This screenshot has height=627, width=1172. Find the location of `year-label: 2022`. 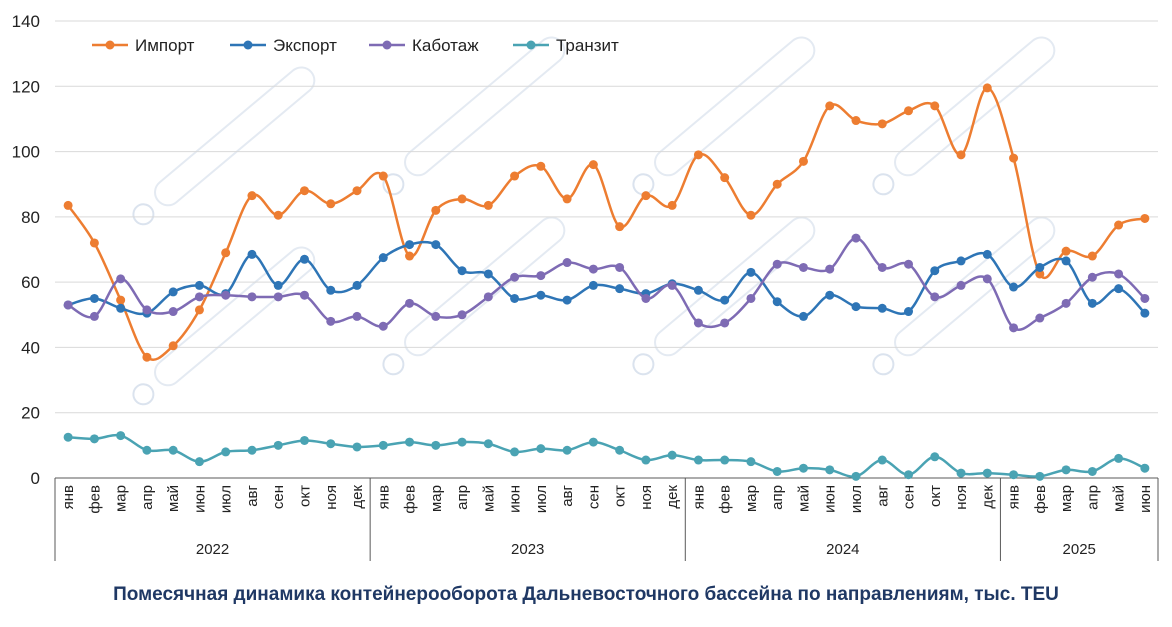

year-label: 2022 is located at coordinates (212, 549).